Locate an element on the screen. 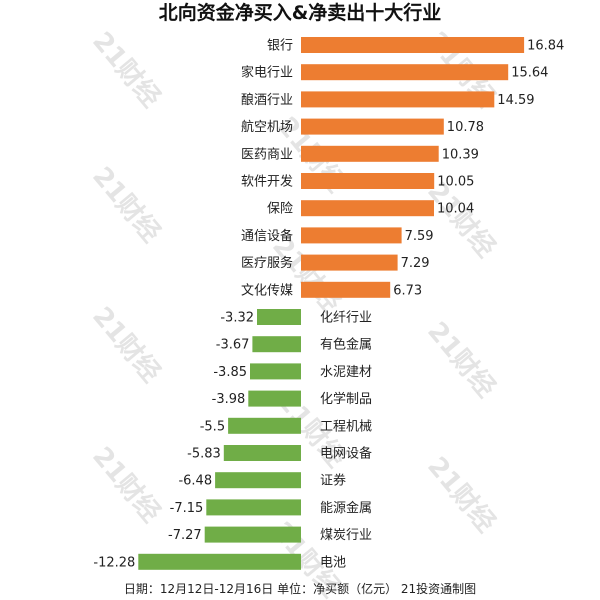 Image resolution: width=600 pixels, height=600 pixels. value-label-19: -7.27 is located at coordinates (185, 535).